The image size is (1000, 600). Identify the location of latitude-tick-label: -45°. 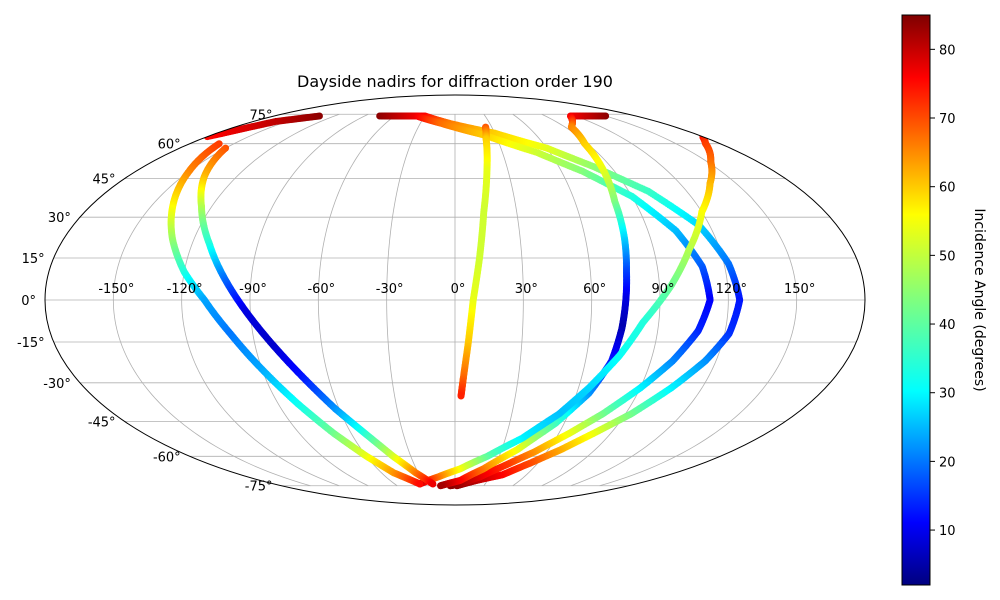
(102, 422).